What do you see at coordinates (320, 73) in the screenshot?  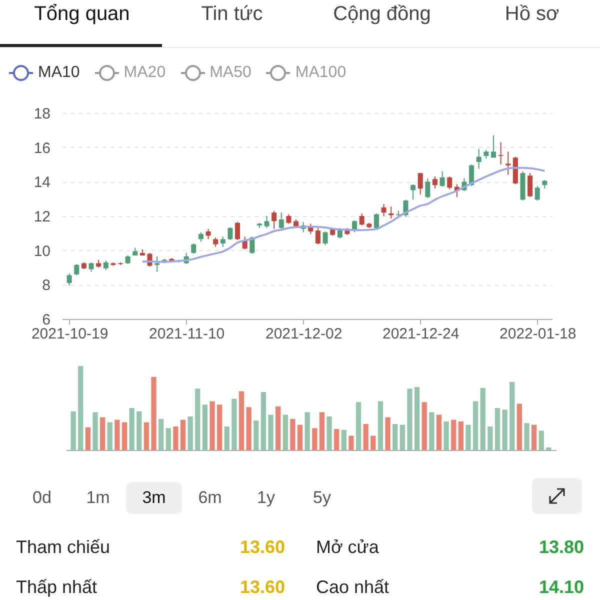 I see `text: MA100` at bounding box center [320, 73].